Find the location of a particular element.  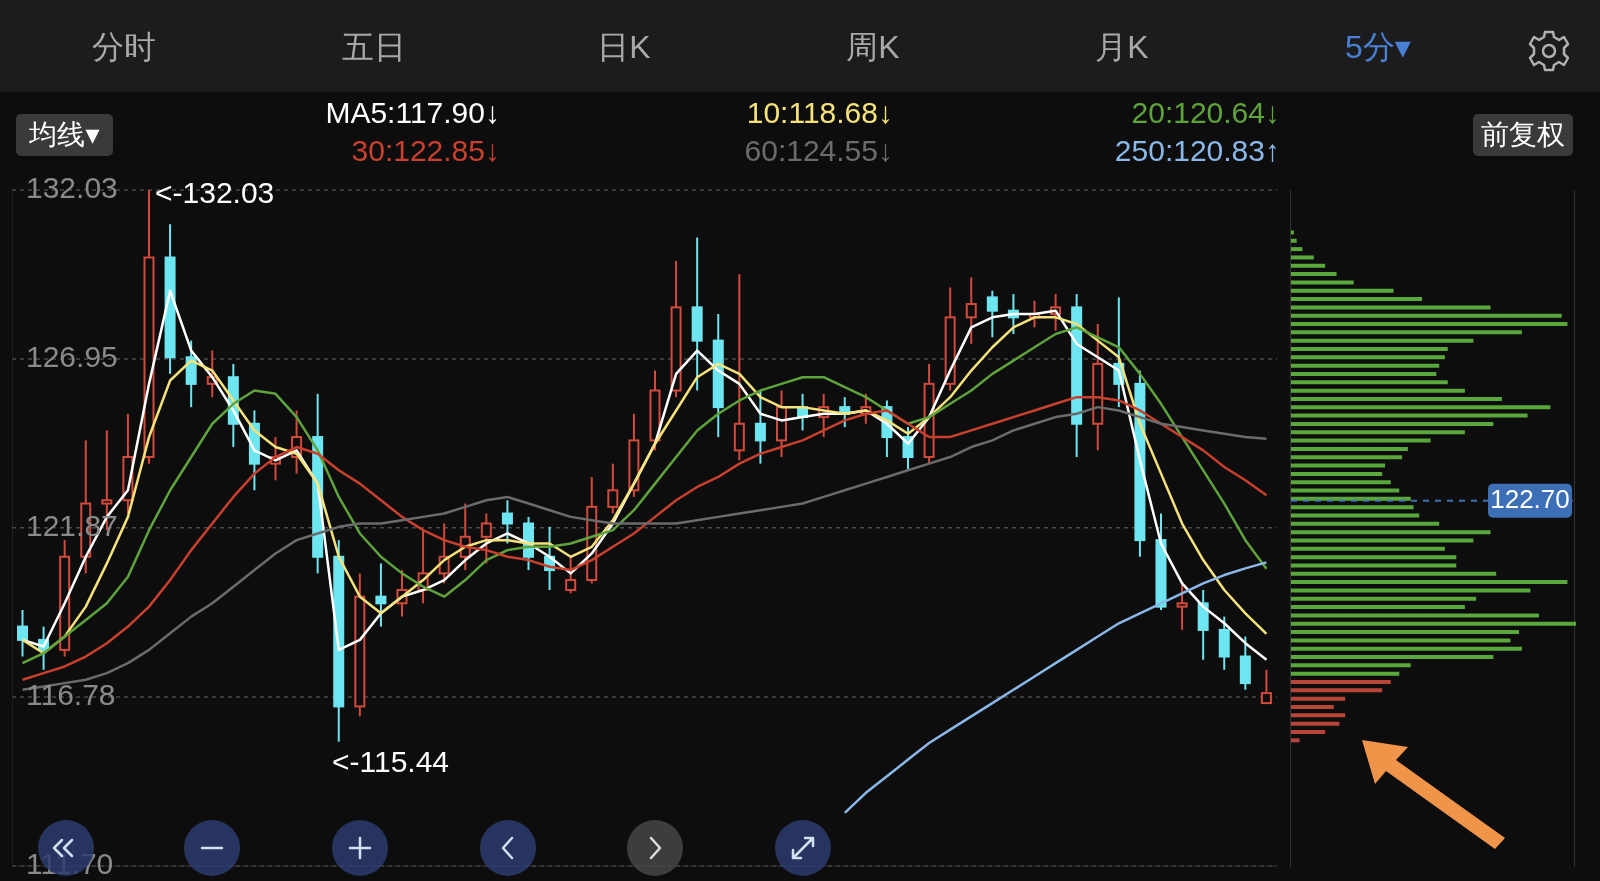

y-tick-label: 126.95 is located at coordinates (72, 356).